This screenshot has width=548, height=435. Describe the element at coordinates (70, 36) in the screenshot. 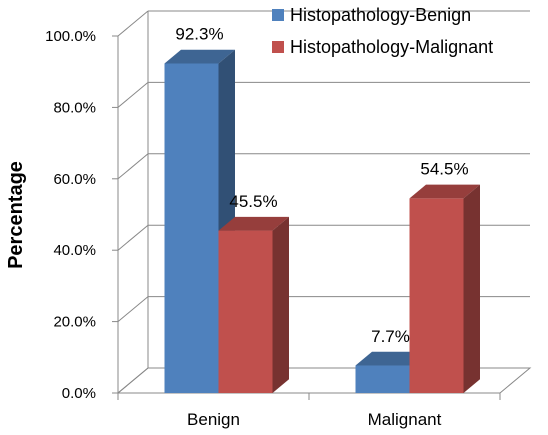

I see `y-tick-label: 100.0%` at that location.